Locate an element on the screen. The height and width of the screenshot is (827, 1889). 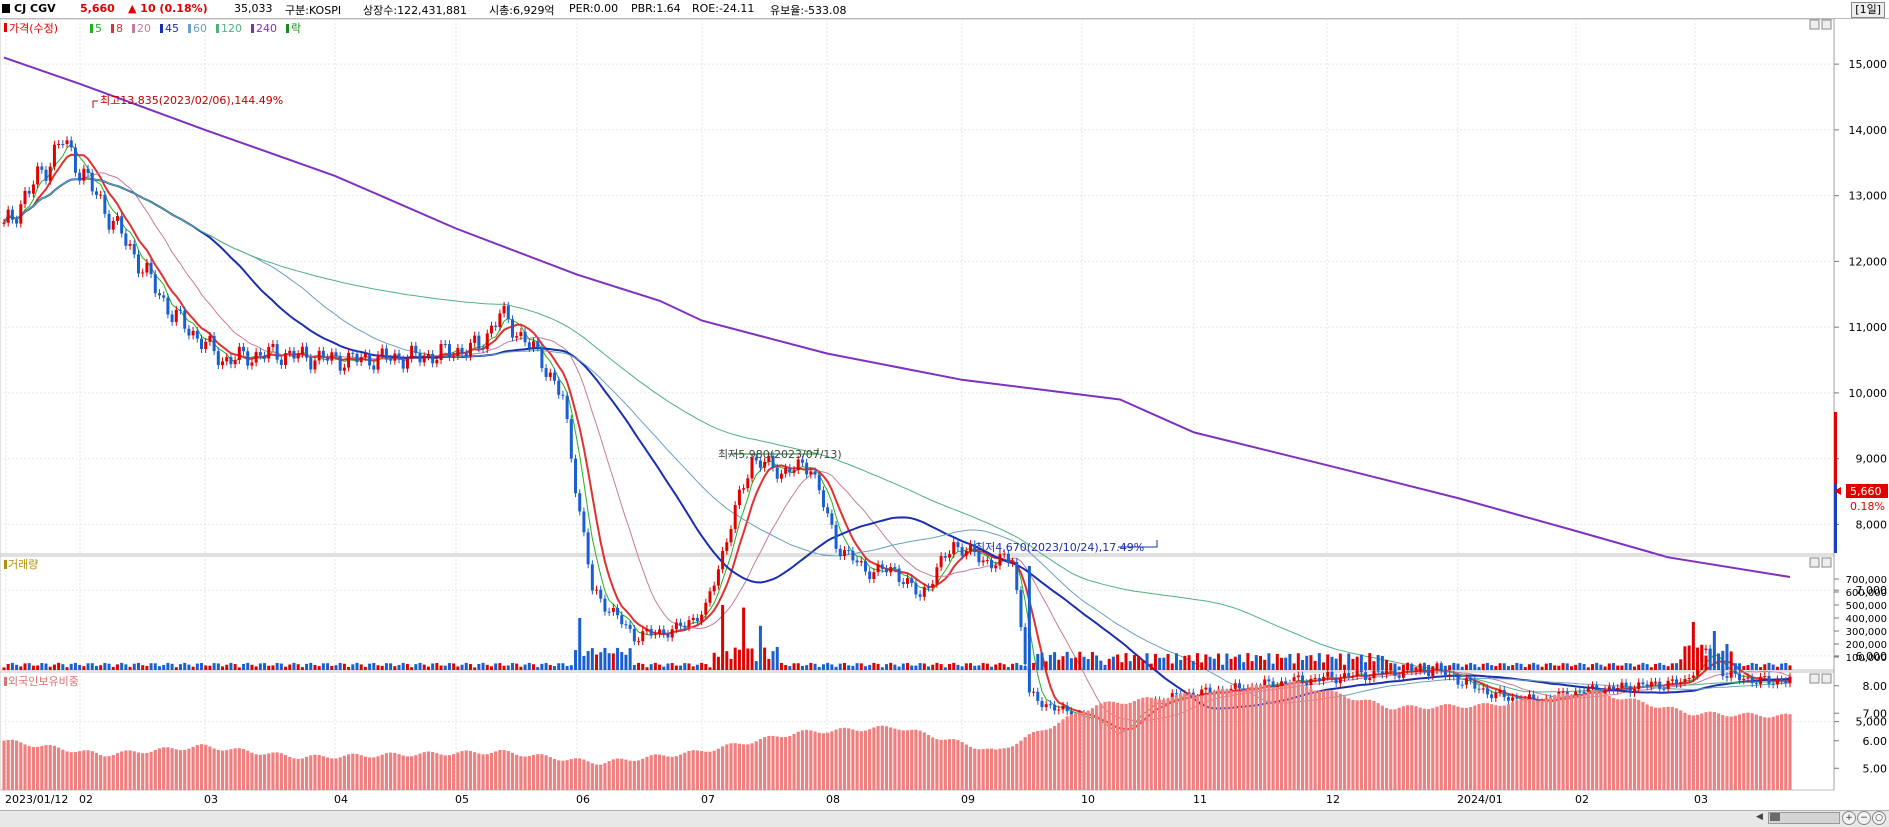
price-panel-buttons is located at coordinates (1820, 24).